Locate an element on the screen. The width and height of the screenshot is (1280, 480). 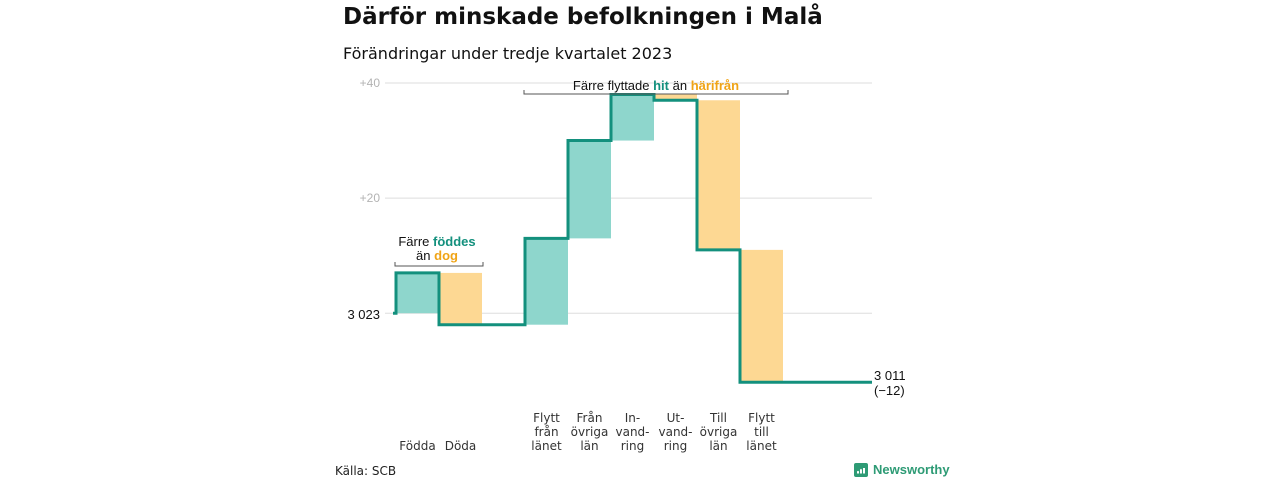
y-tick-label: +20 is located at coordinates (370, 198).